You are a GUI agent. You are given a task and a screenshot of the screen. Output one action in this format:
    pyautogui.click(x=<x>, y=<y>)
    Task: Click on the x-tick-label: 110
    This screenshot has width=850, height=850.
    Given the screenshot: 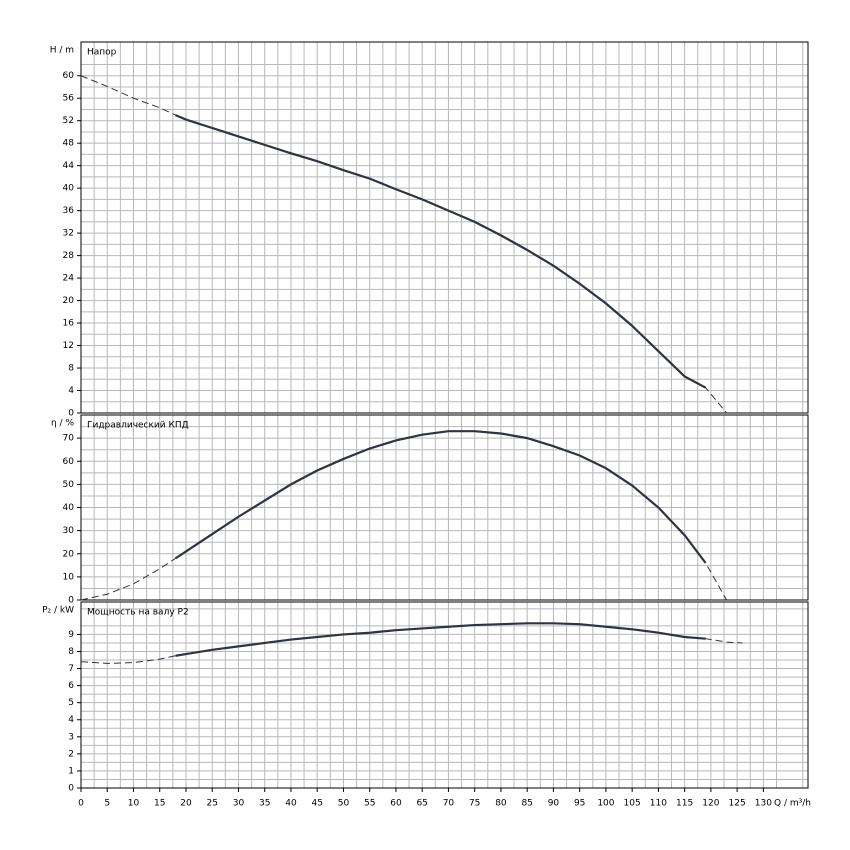 What is the action you would take?
    pyautogui.click(x=658, y=804)
    